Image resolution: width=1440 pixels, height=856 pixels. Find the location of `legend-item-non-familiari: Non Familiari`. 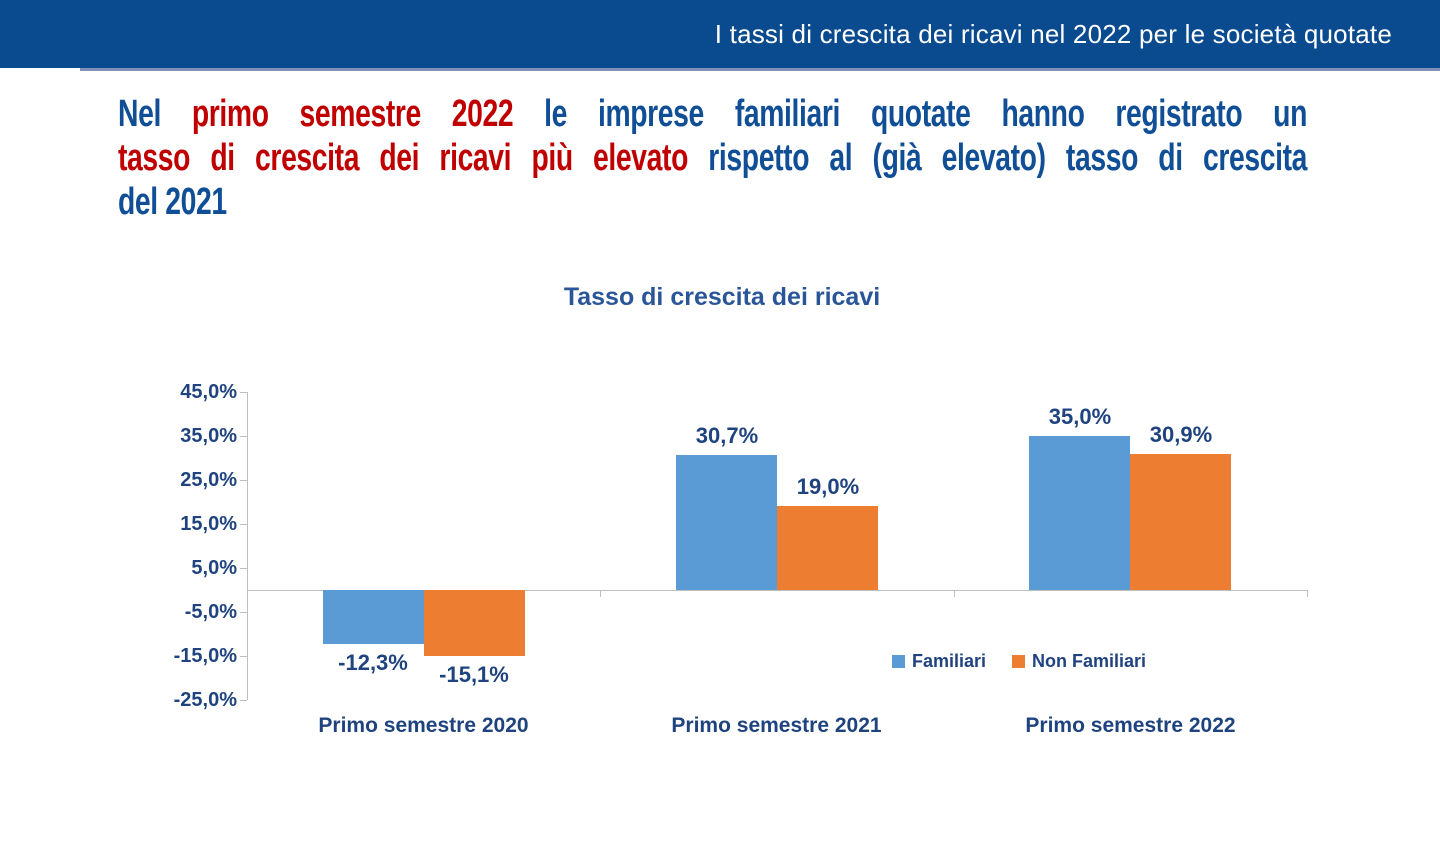

legend-item-non-familiari: Non Familiari is located at coordinates (1079, 661).